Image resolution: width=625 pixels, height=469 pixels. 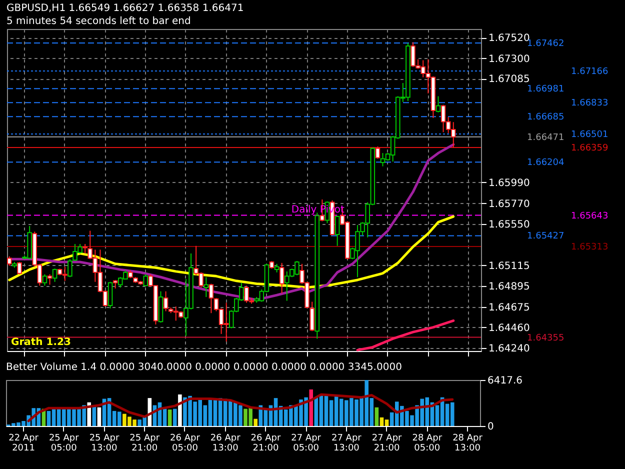 I want to click on x-tick-label: 26 Apr 13:00, so click(x=225, y=444).